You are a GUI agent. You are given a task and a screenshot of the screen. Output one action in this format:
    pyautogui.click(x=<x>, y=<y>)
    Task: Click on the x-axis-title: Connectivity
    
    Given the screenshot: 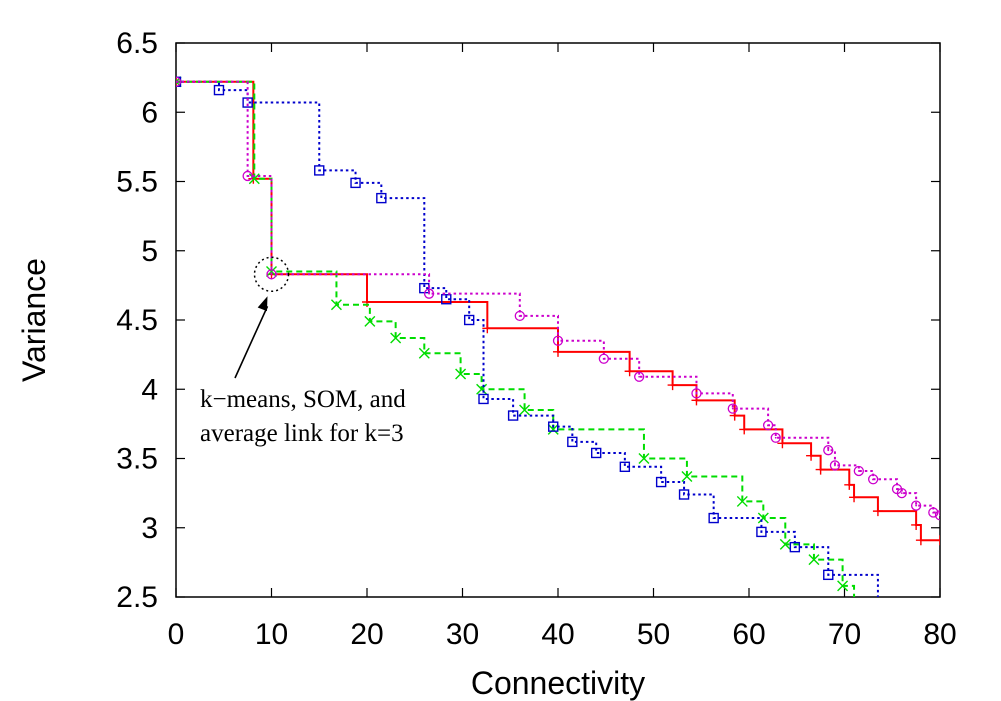 What is the action you would take?
    pyautogui.click(x=558, y=683)
    